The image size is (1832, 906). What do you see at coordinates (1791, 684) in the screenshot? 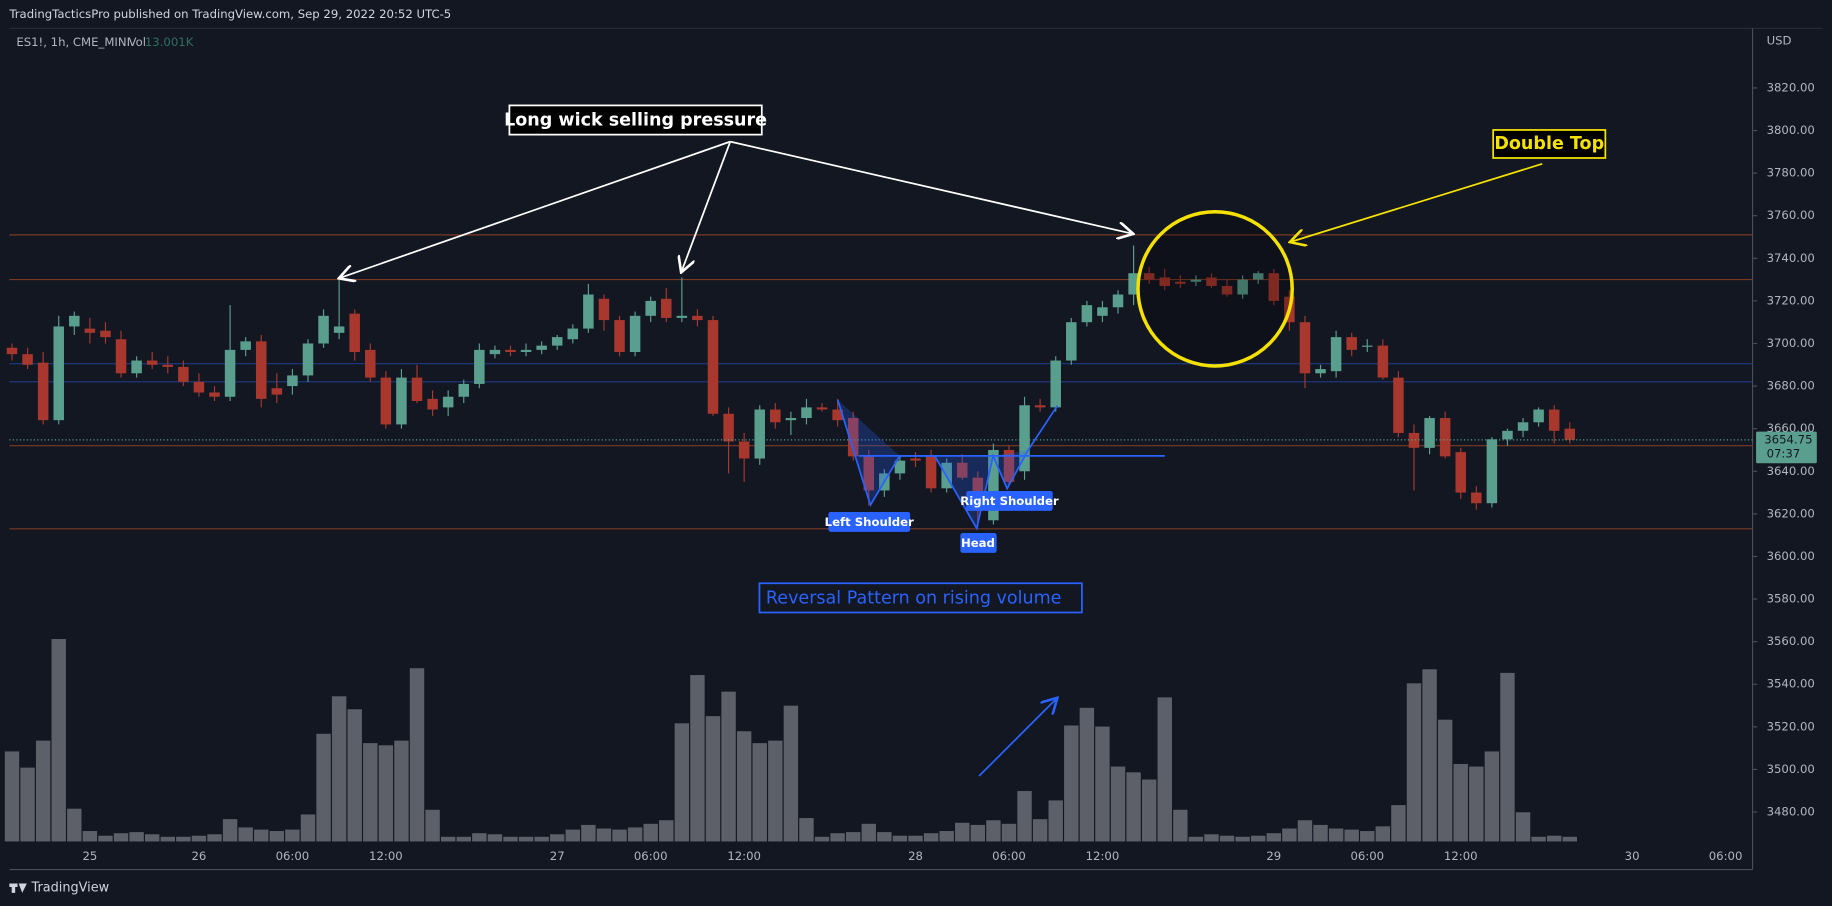
I see `y-tick-label: 3540.00` at bounding box center [1791, 684].